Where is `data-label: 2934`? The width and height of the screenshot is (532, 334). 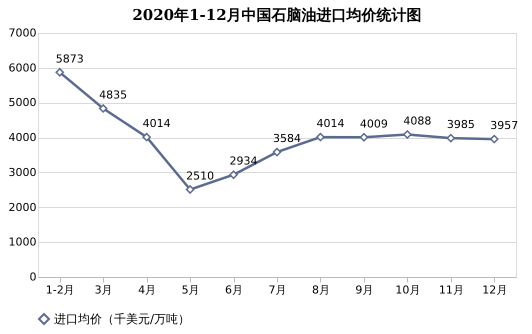 data-label: 2934 is located at coordinates (244, 161).